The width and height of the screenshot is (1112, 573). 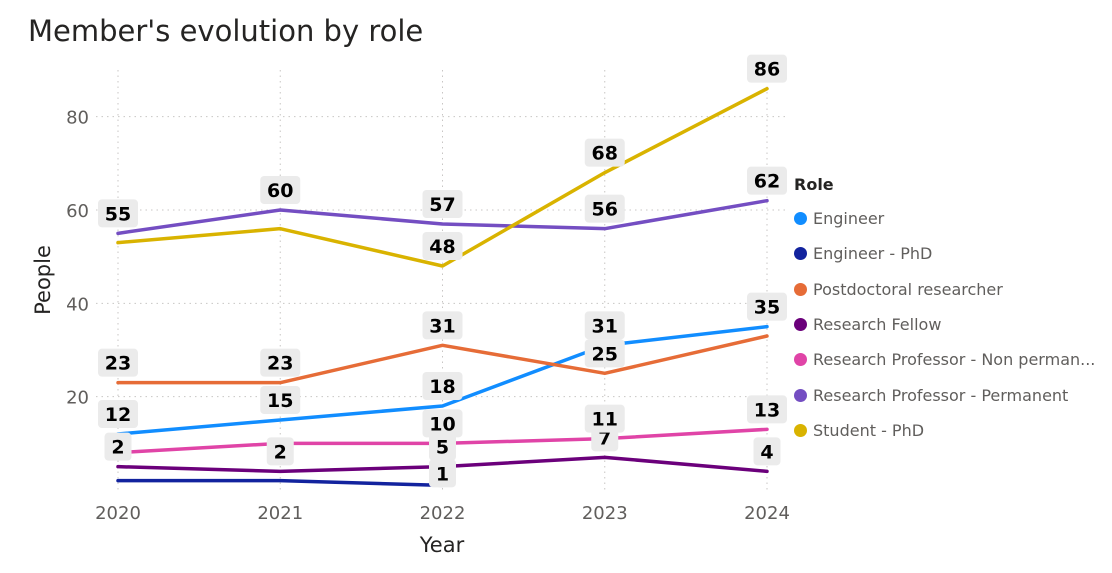 What do you see at coordinates (944, 218) in the screenshot?
I see `legend-item-engineer: Engineer` at bounding box center [944, 218].